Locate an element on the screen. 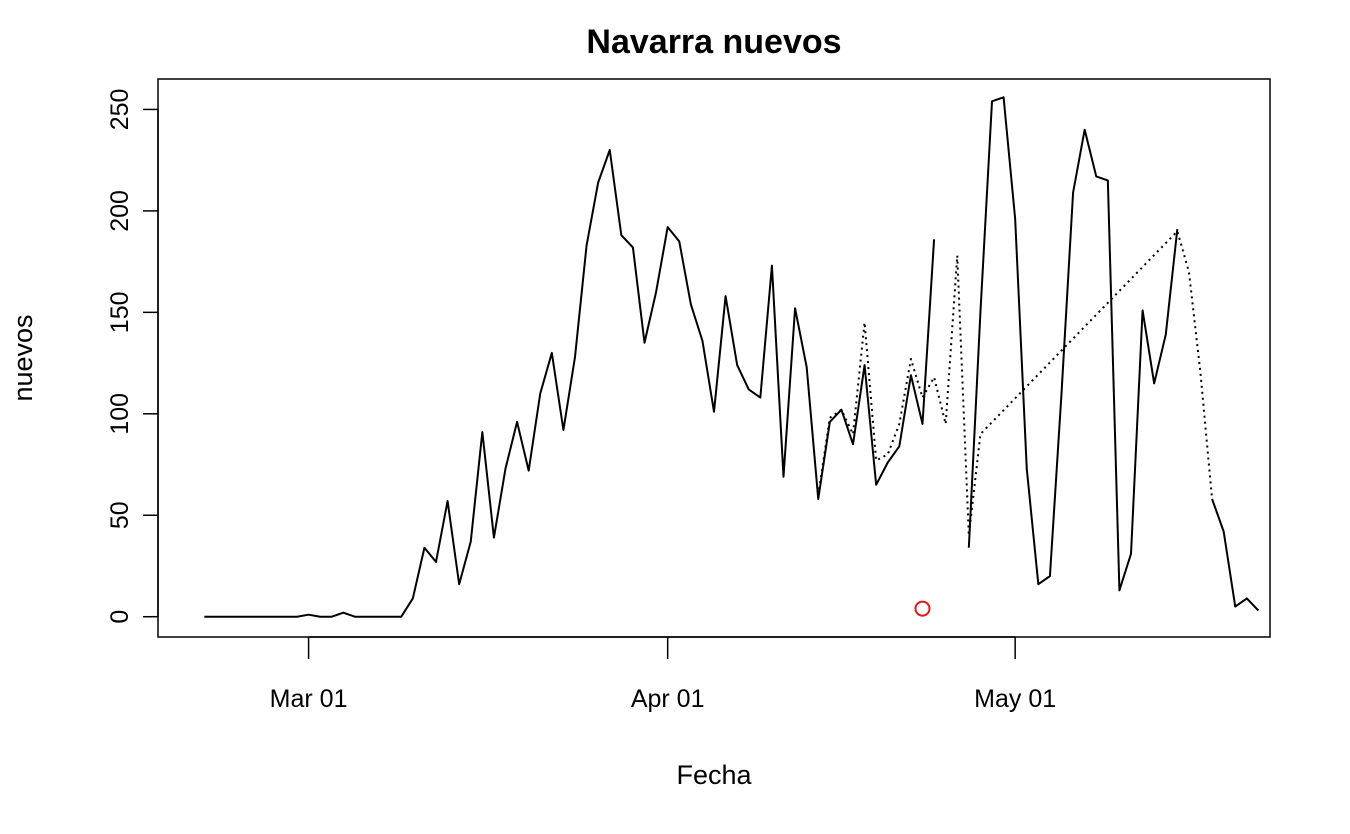 This screenshot has width=1350, height=834. y-tick-label-3: 150 is located at coordinates (120, 312).